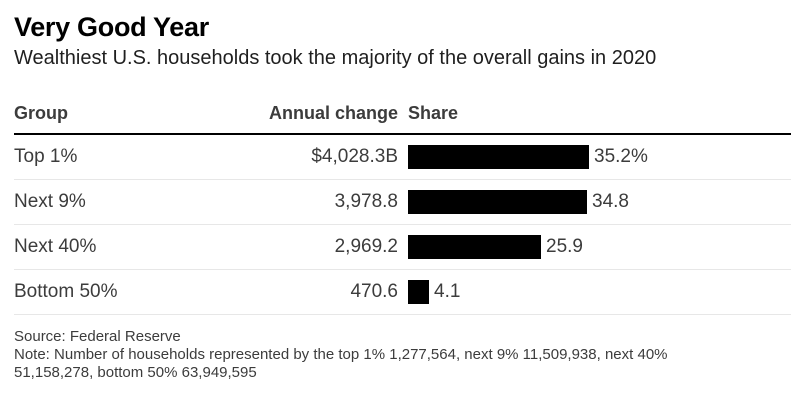 The width and height of the screenshot is (801, 407). I want to click on table-row: Bottom 50% 470.6 4.1, so click(402, 292).